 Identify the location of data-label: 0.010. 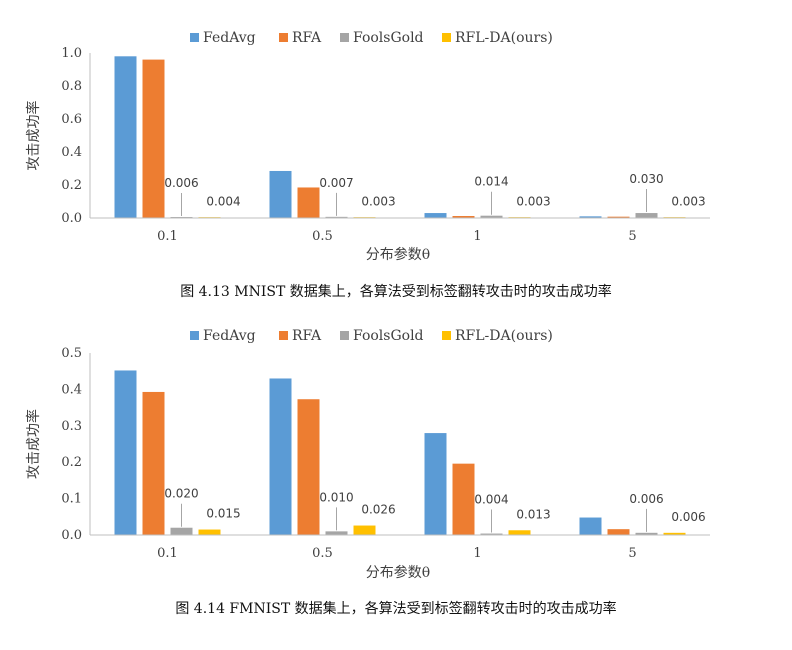
(336, 497).